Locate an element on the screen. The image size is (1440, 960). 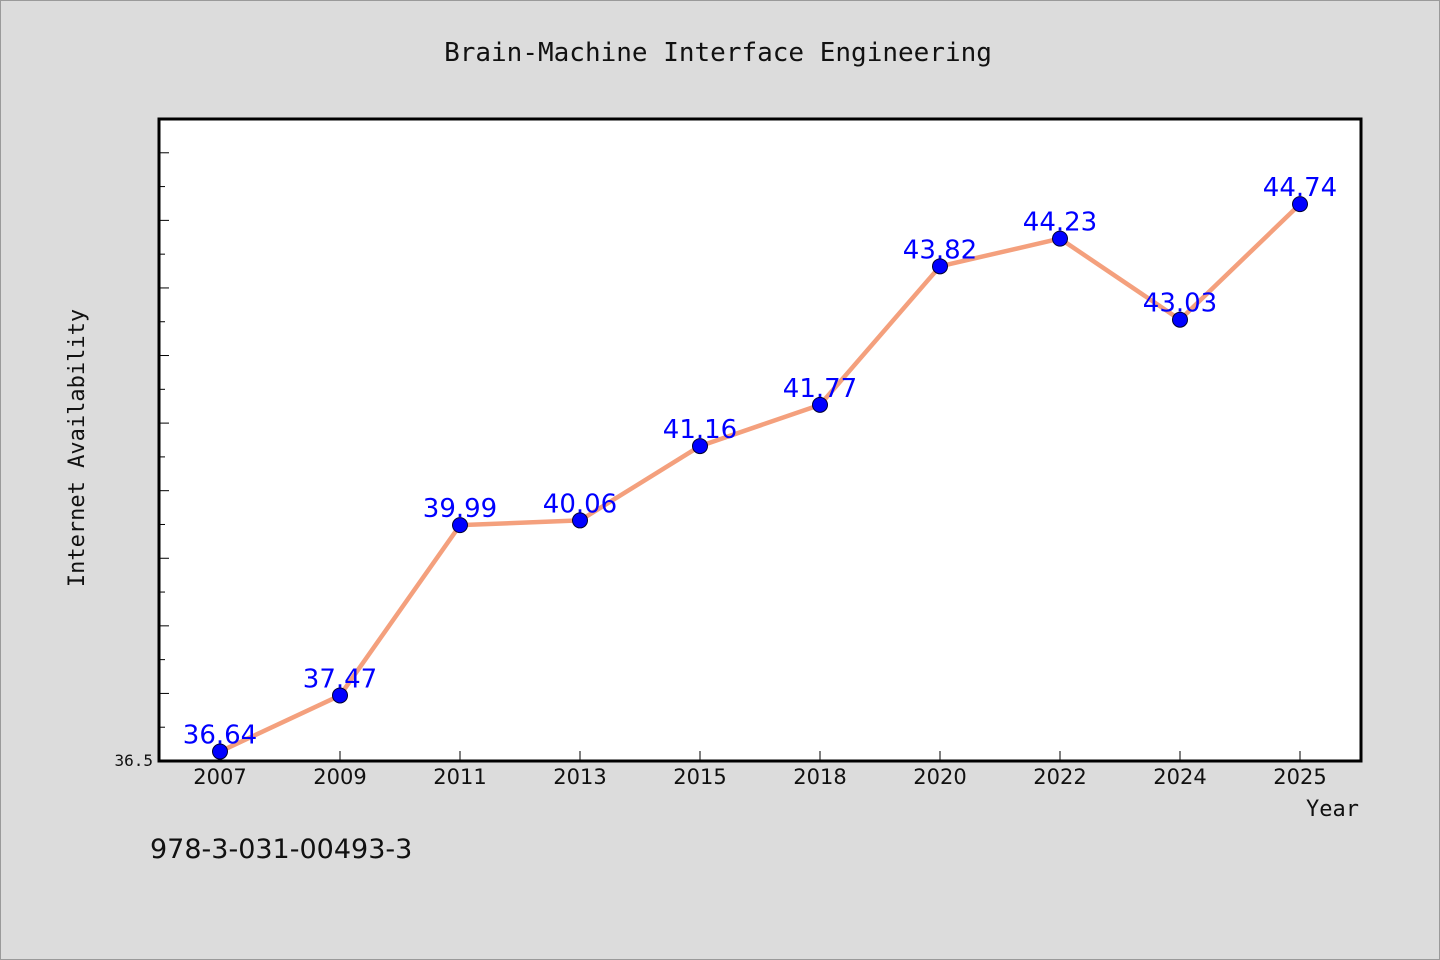
y-axis-ticks: 36.5 is located at coordinates (141, 444).